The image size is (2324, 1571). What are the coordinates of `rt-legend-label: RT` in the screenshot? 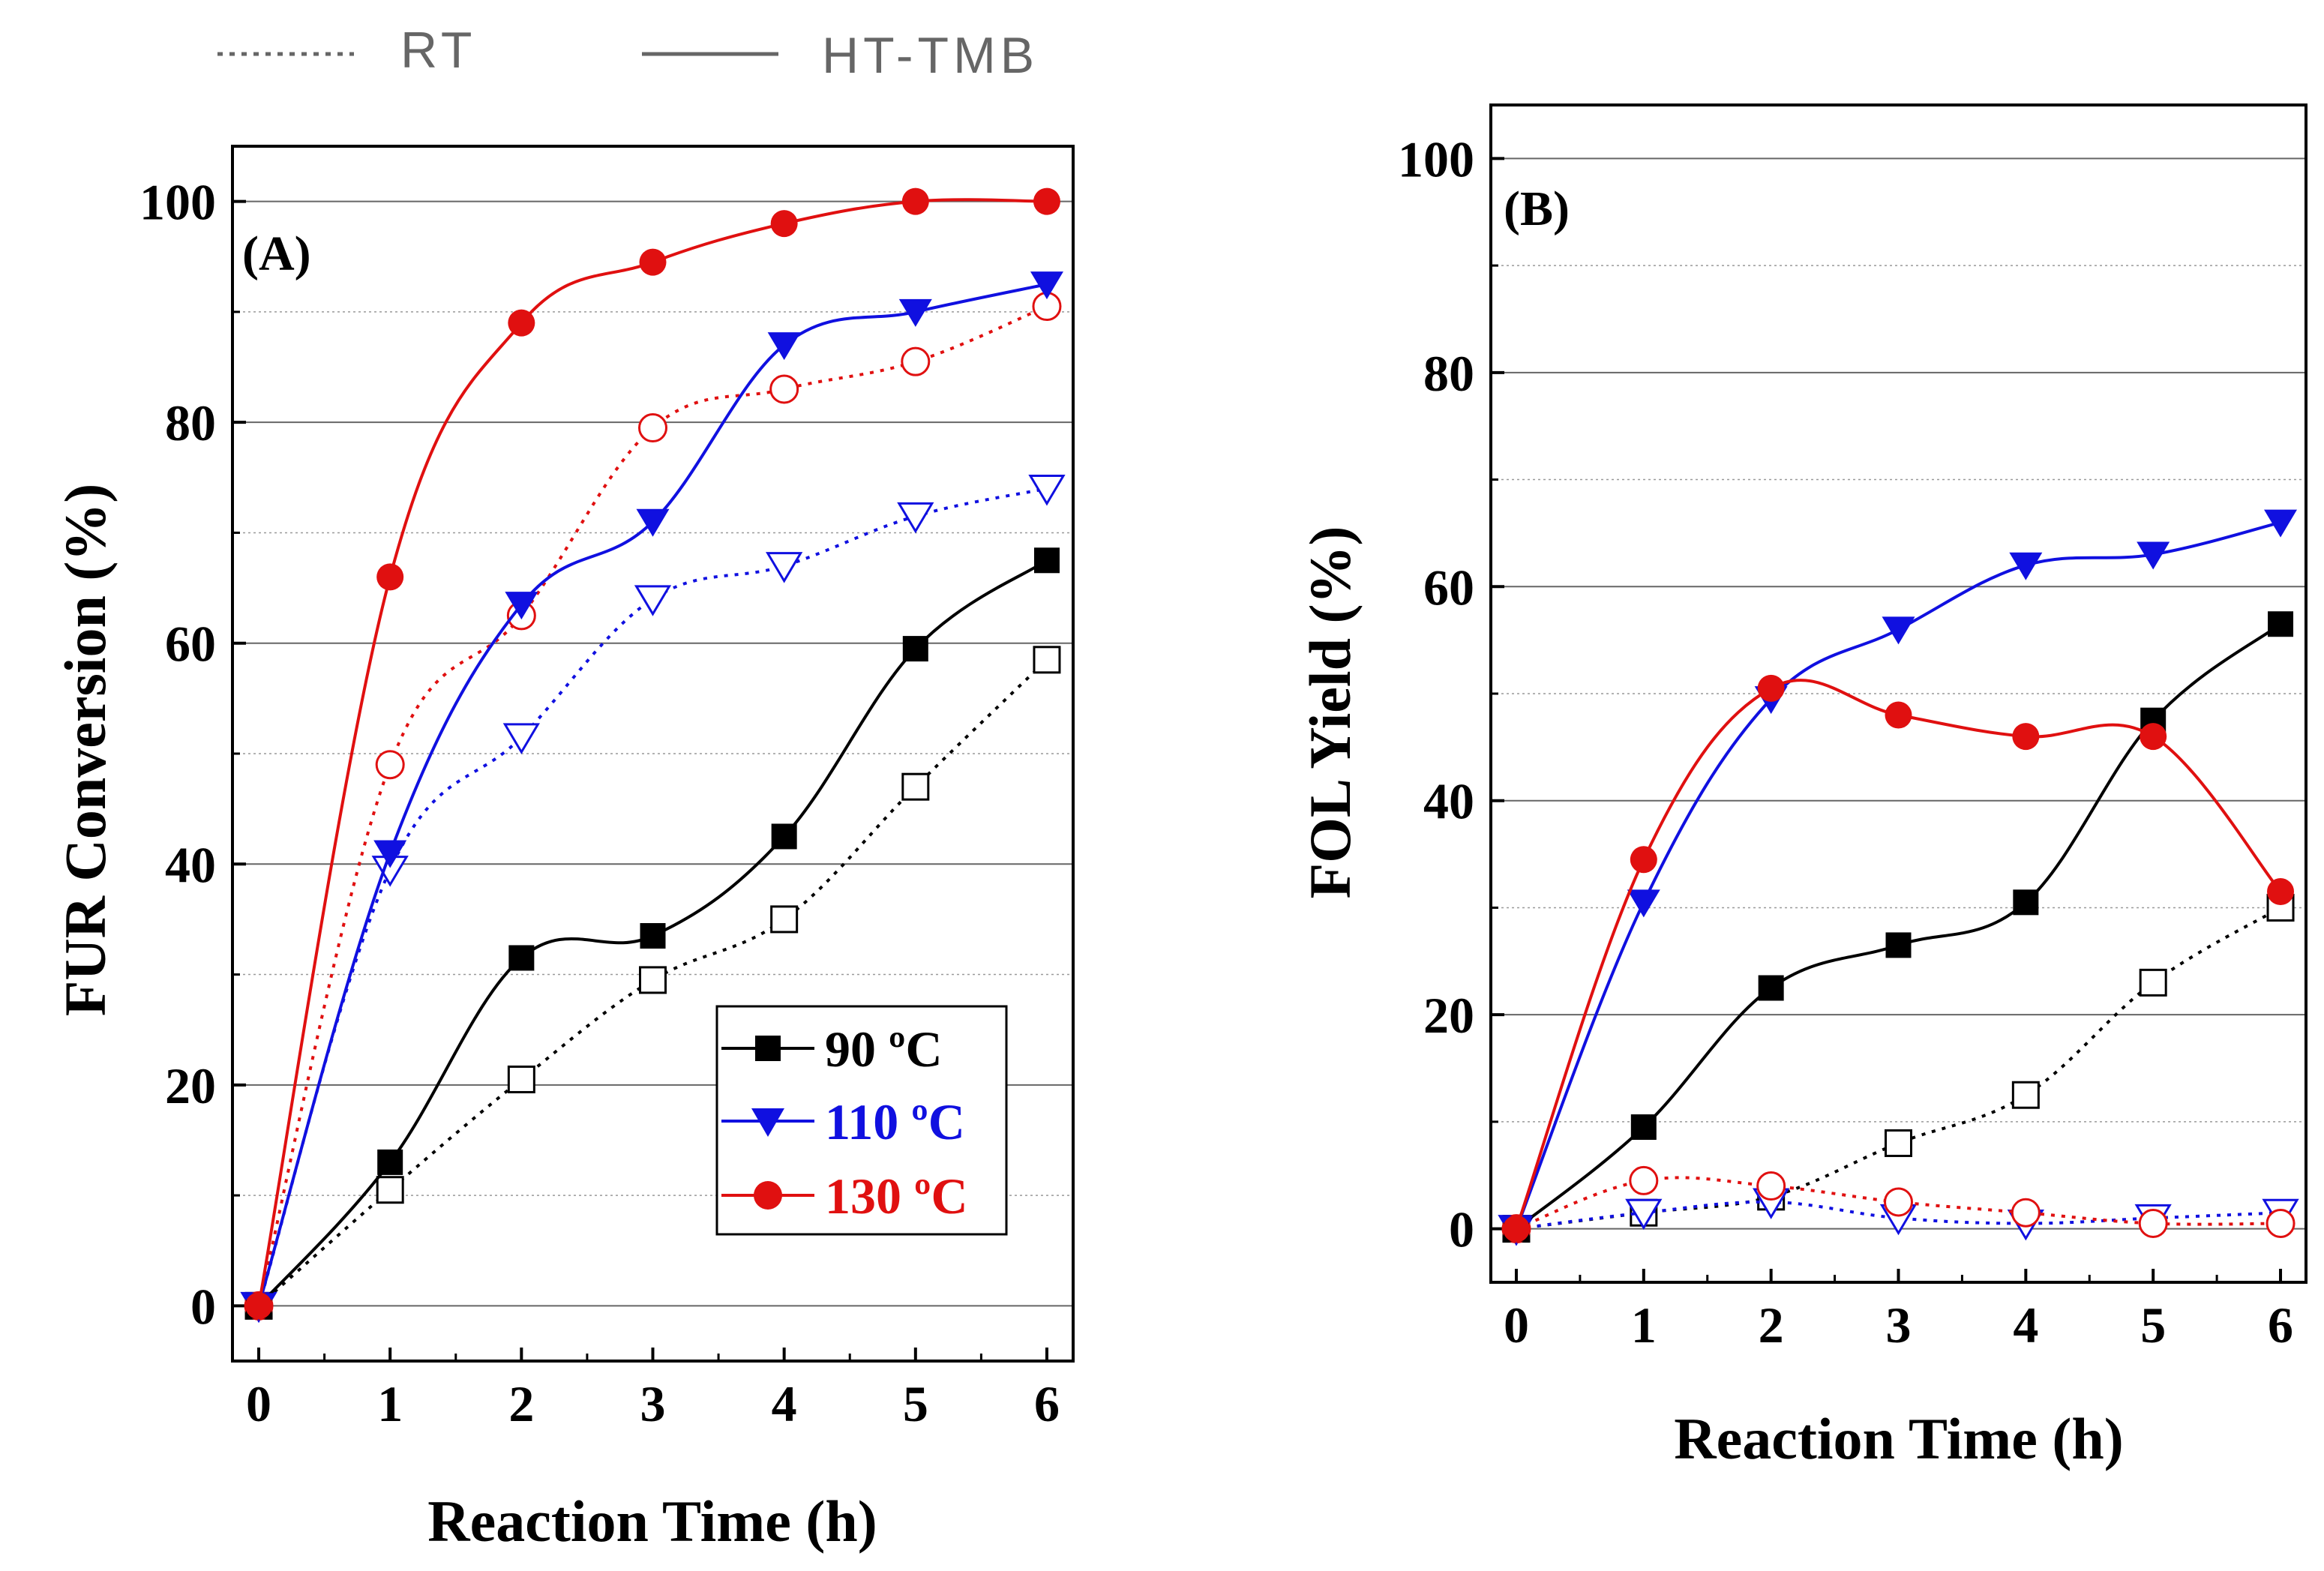 It's located at (438, 50).